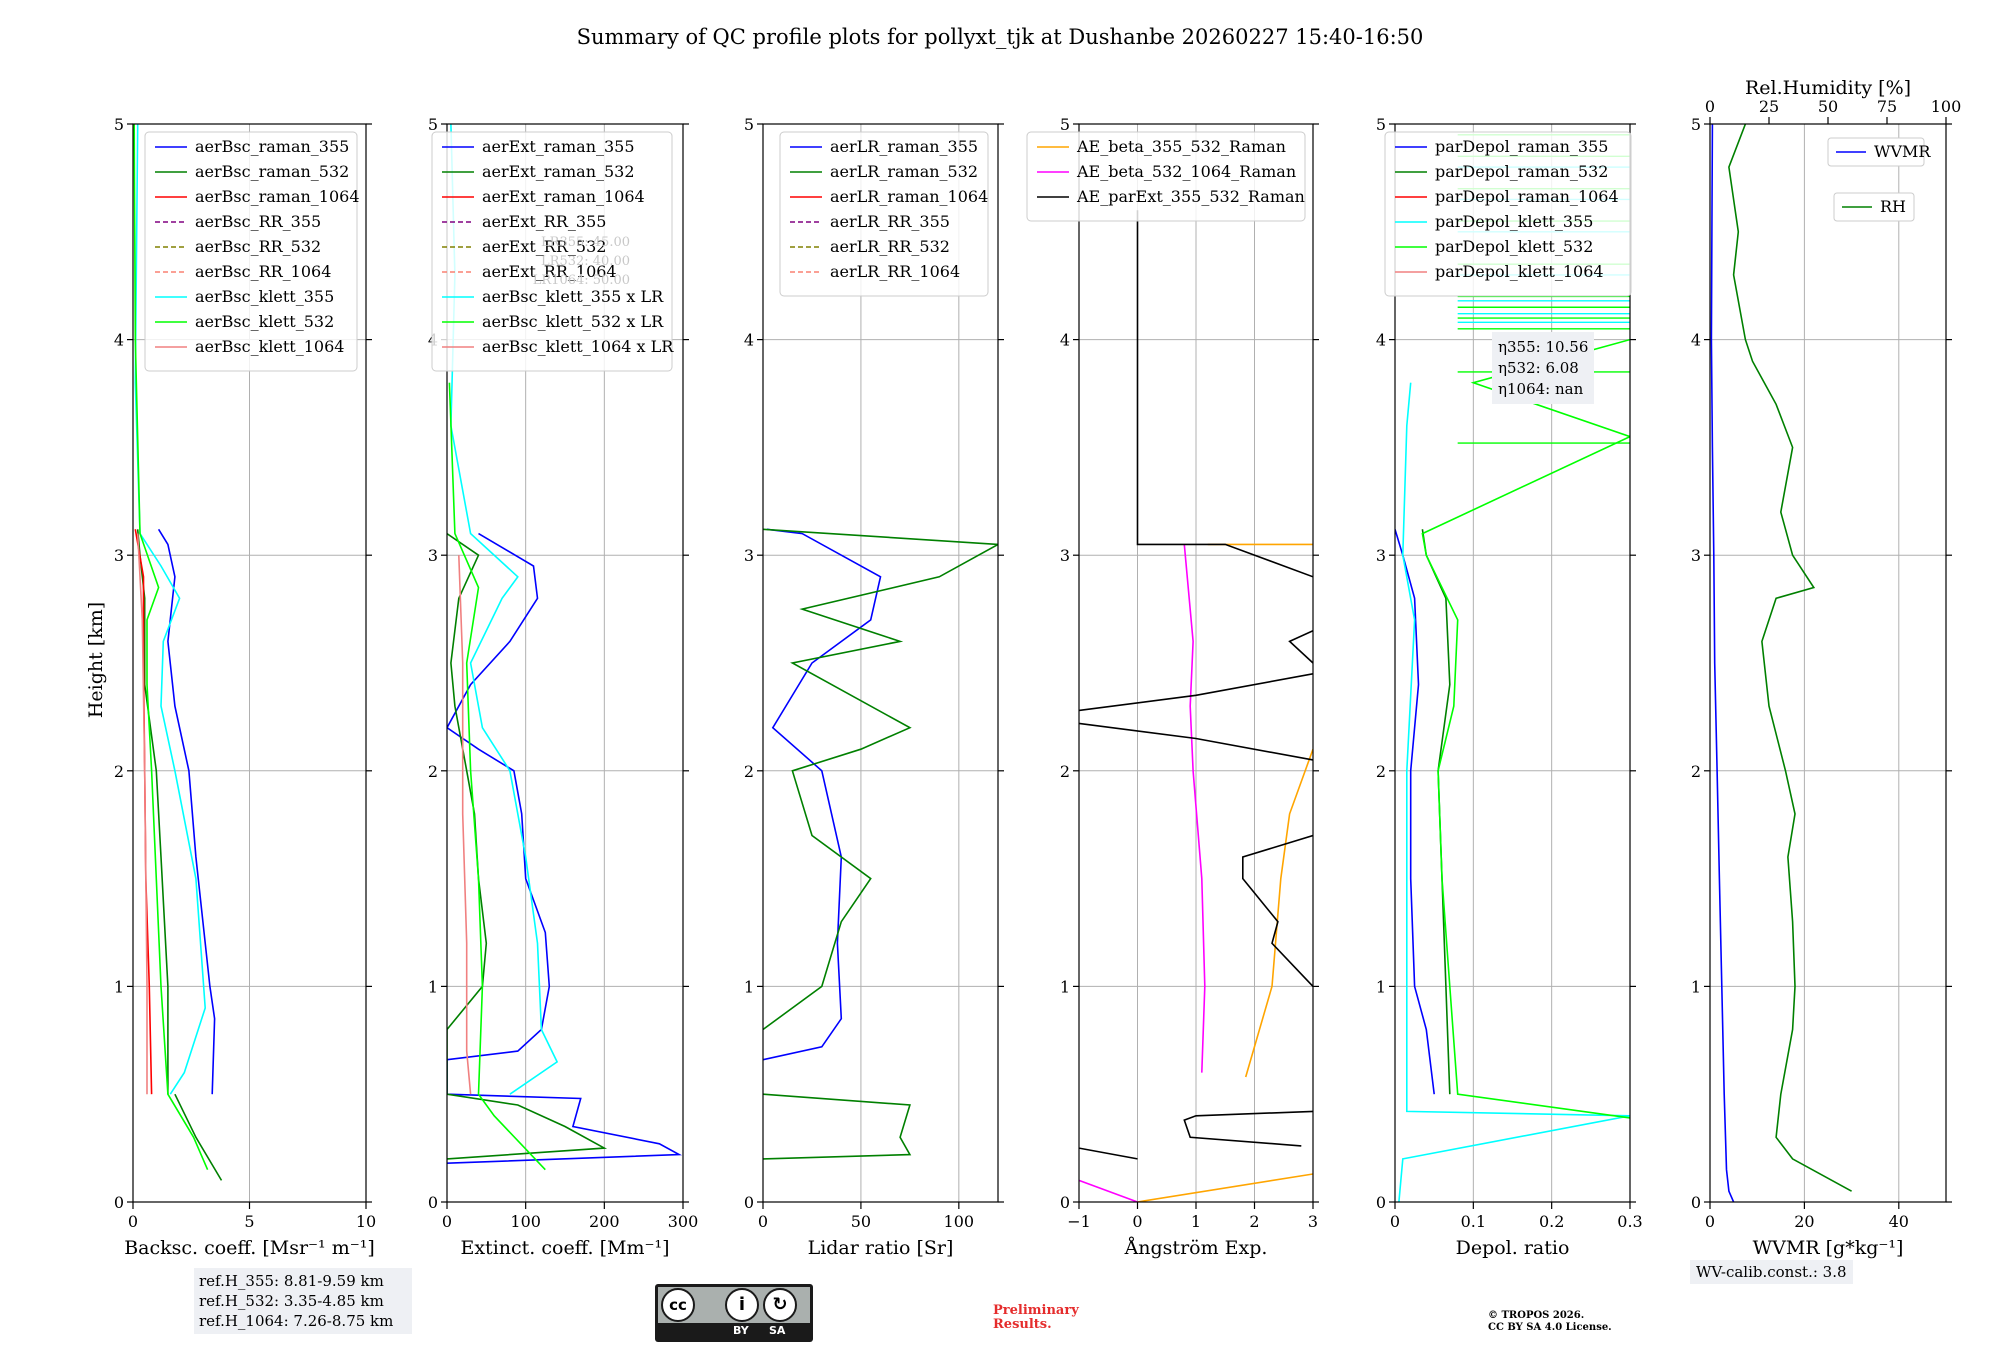  Describe the element at coordinates (1248, 1128) in the screenshot. I see `series-AE_parExt_355_532_Raman_b` at that location.